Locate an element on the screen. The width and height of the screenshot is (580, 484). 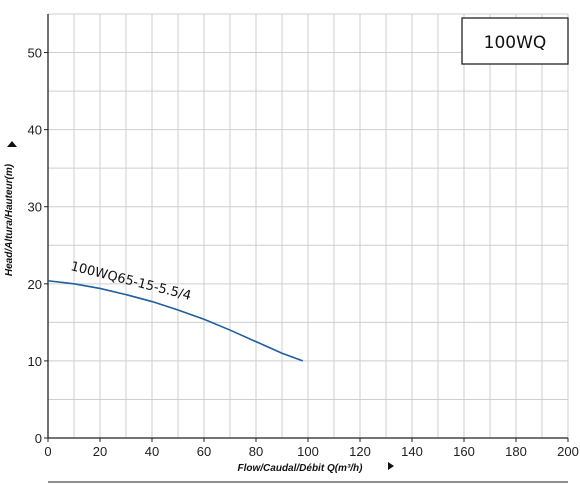
x-tick-label: 0 is located at coordinates (47, 451).